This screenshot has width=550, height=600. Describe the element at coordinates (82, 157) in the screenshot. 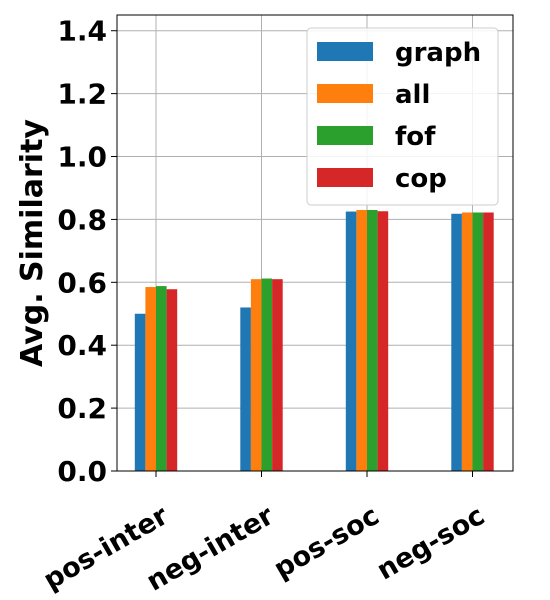

I see `y-tick-label: 1.0` at that location.